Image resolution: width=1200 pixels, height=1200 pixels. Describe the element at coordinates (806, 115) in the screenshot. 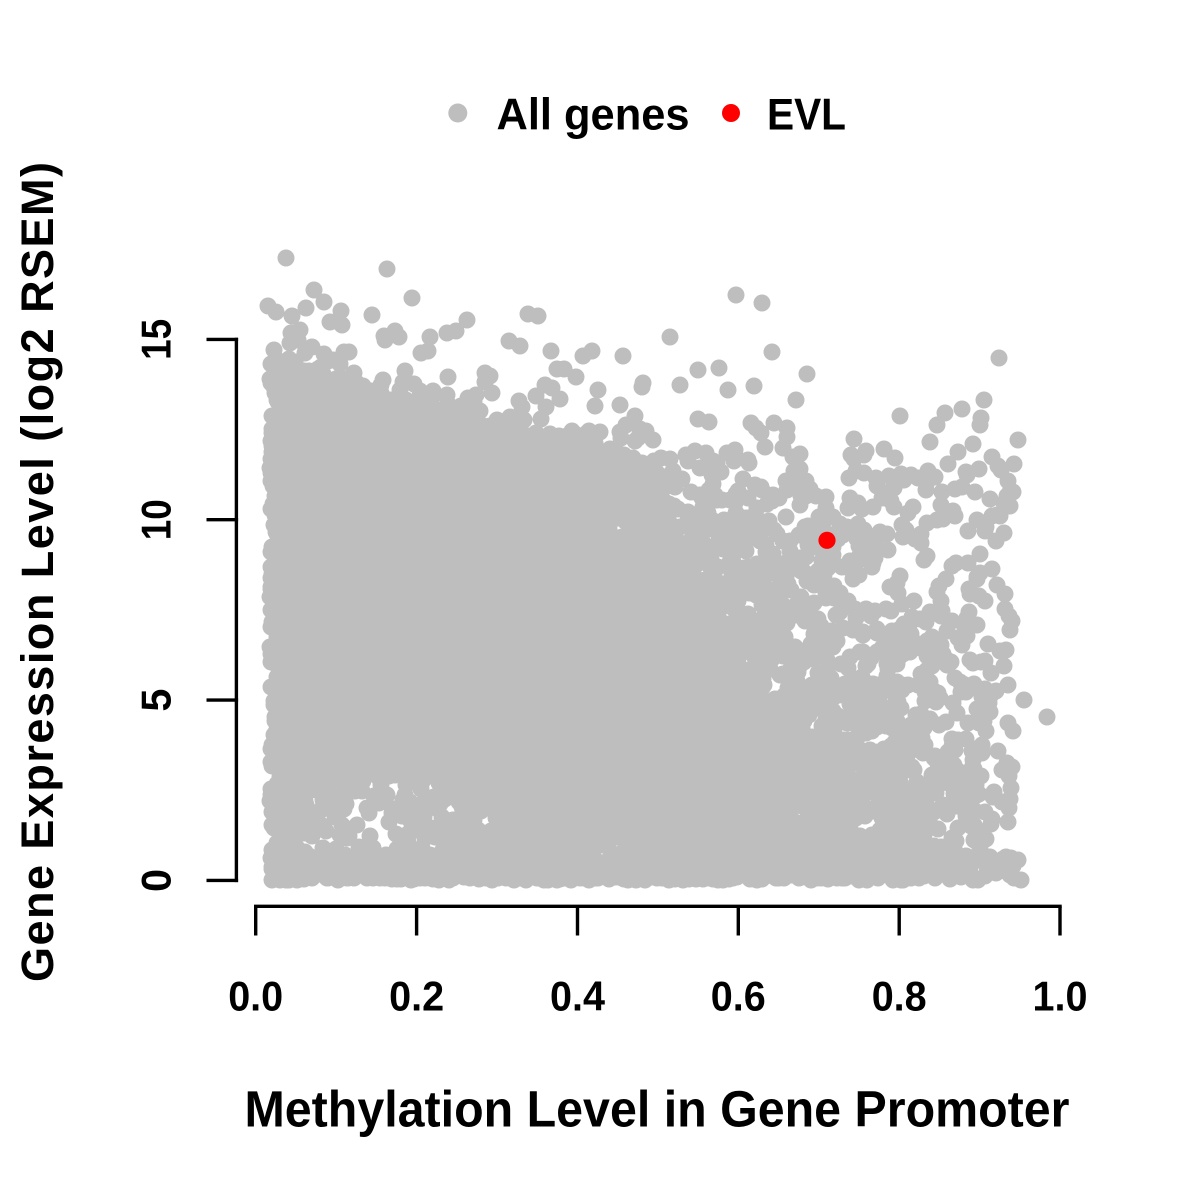

I see `svg-text: EVL` at that location.